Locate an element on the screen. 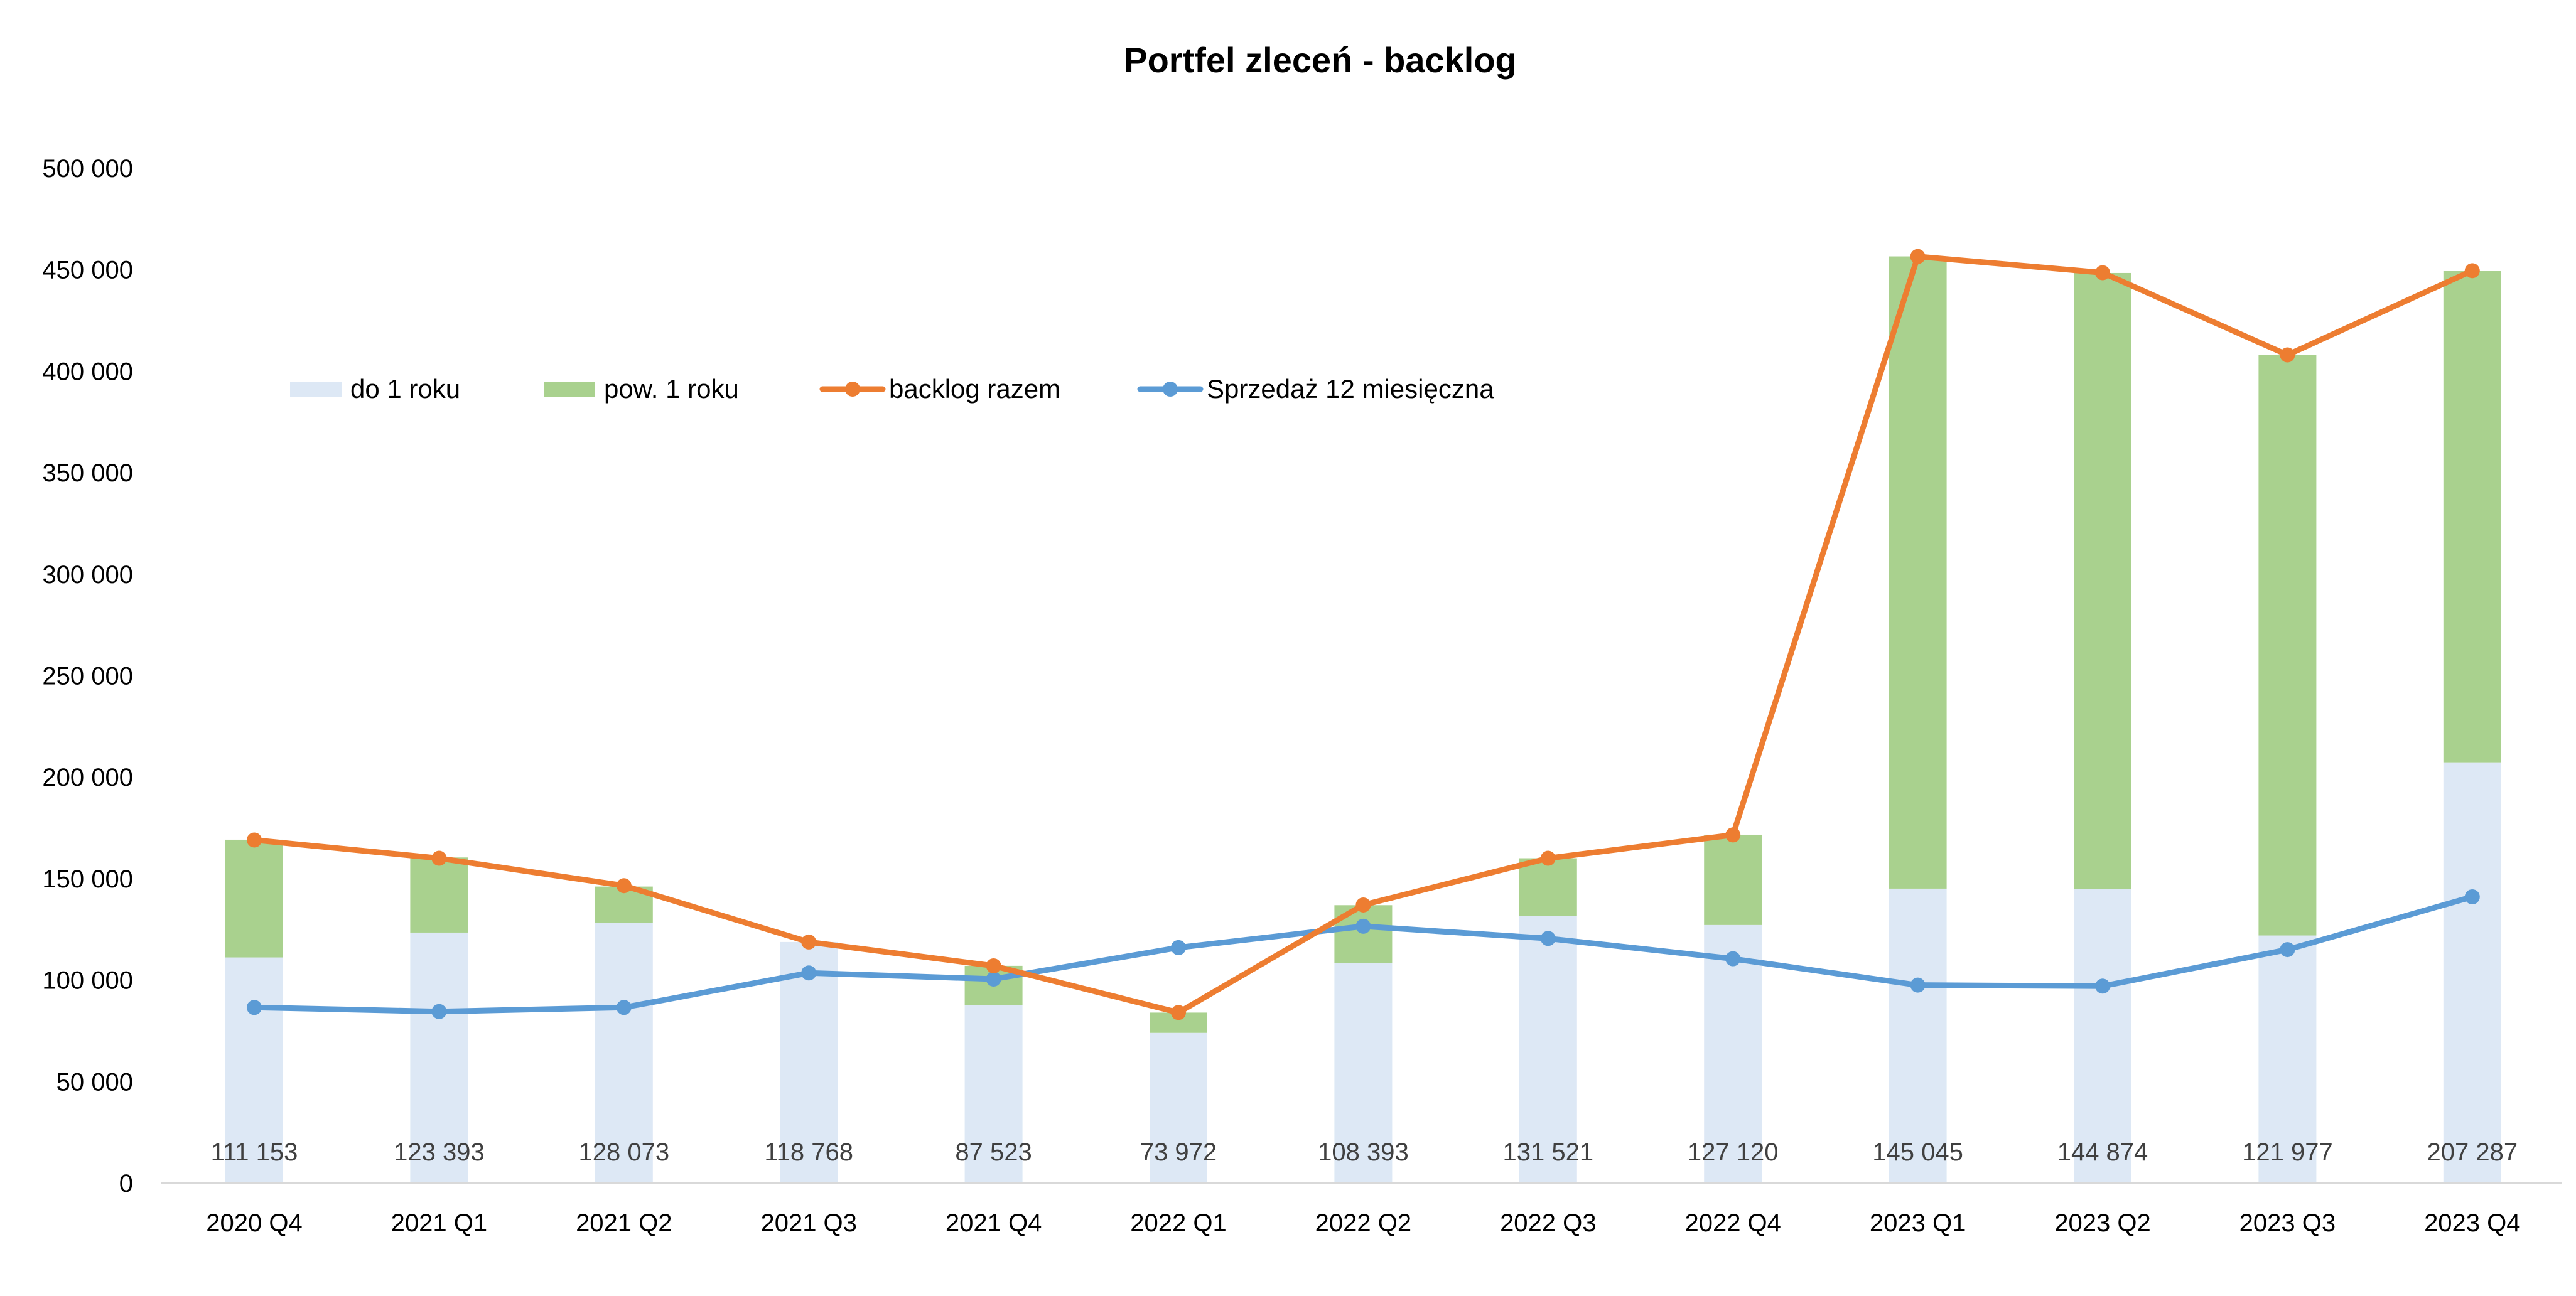  y-tick-label: 450 000 is located at coordinates (87, 270).